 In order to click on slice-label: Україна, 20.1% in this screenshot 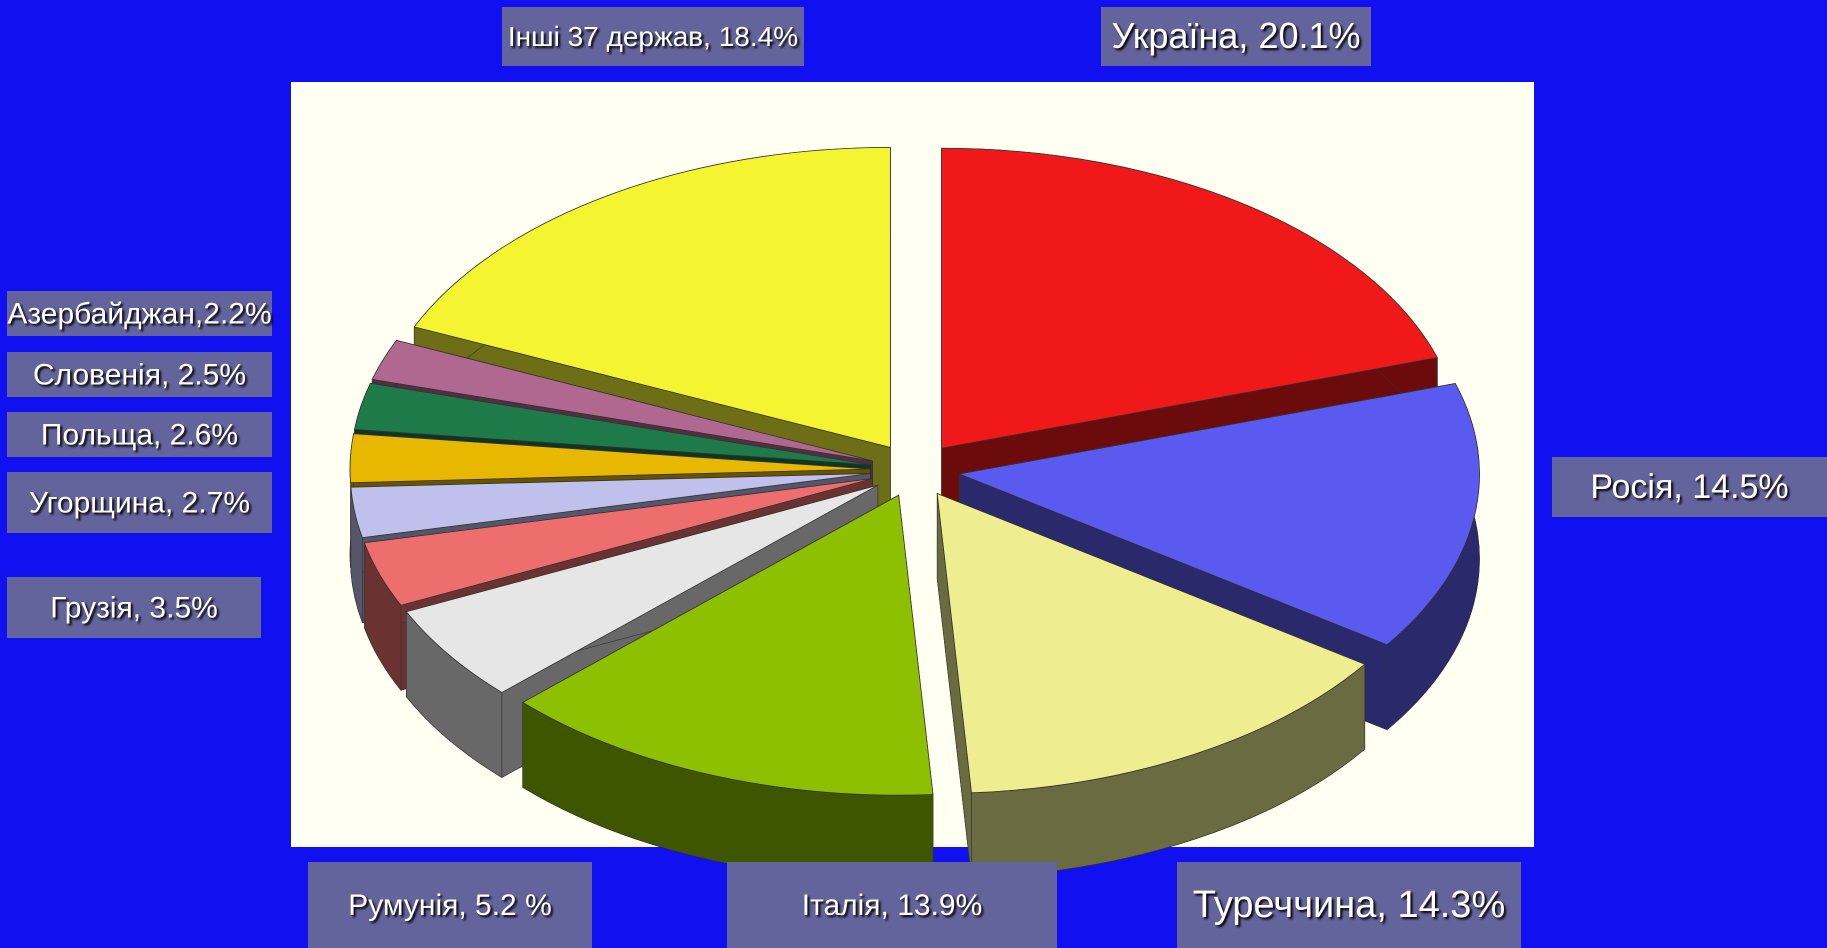, I will do `click(1235, 35)`.